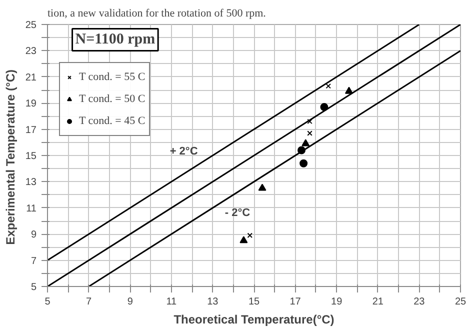  Describe the element at coordinates (112, 77) in the screenshot. I see `legend-label: T cond. = 55 C` at that location.